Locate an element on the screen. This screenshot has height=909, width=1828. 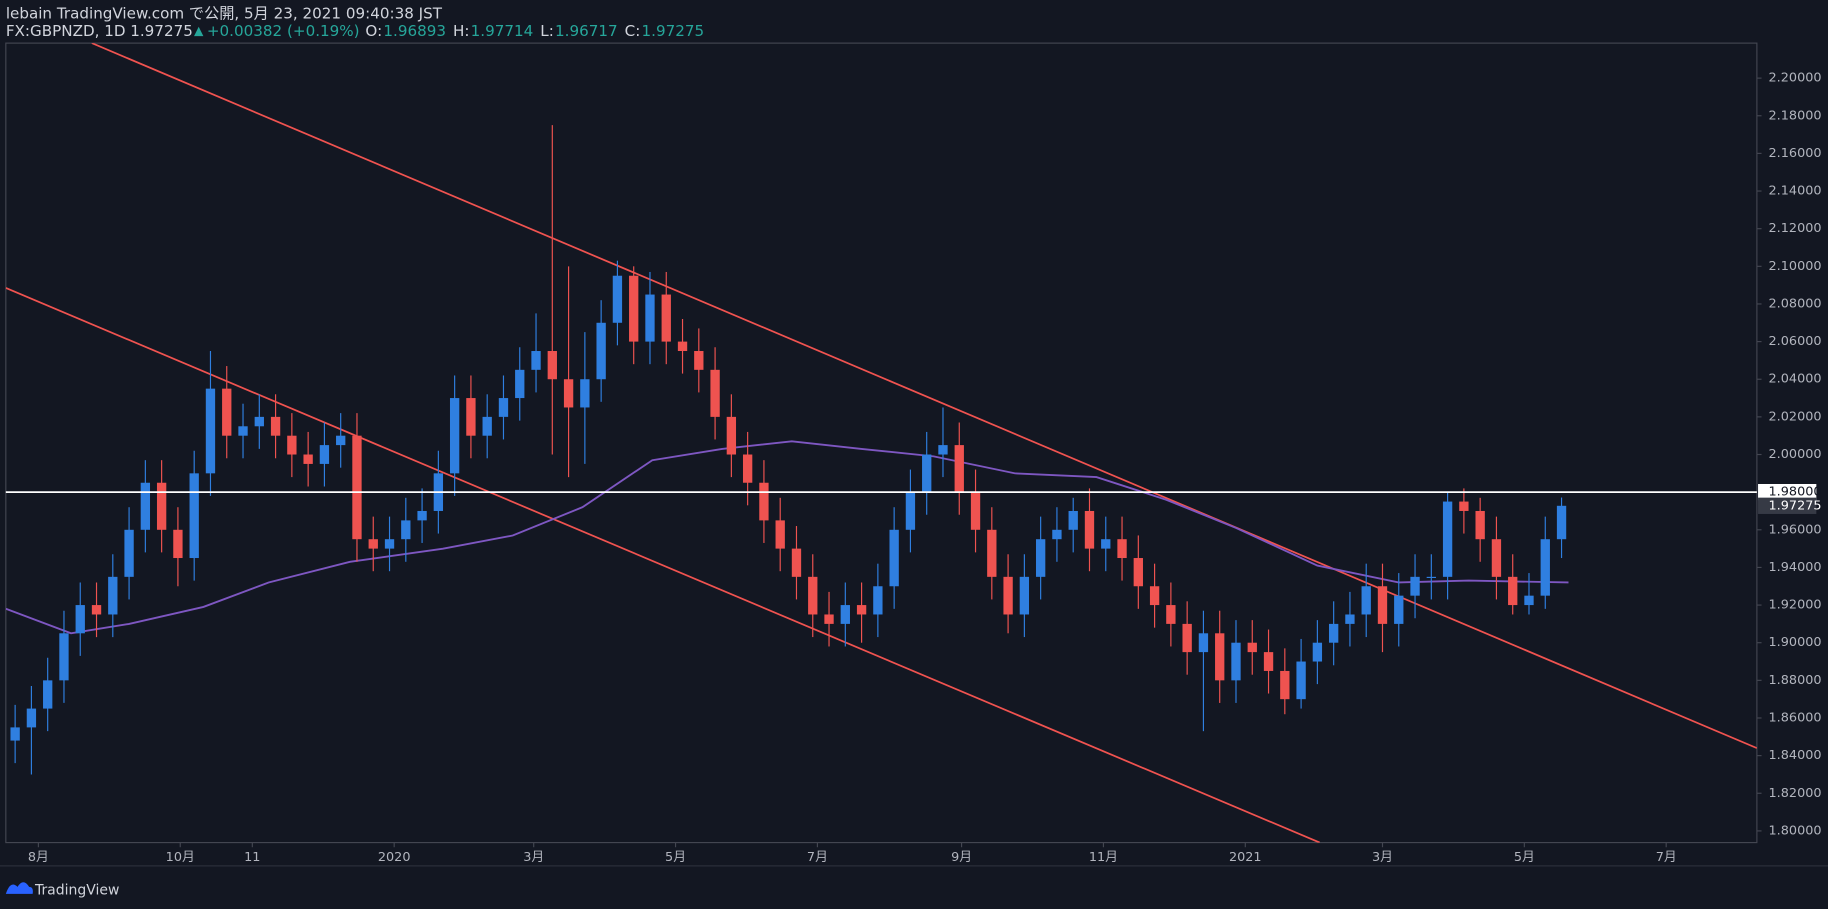
y-tick-label: 2.16000 is located at coordinates (1795, 153).